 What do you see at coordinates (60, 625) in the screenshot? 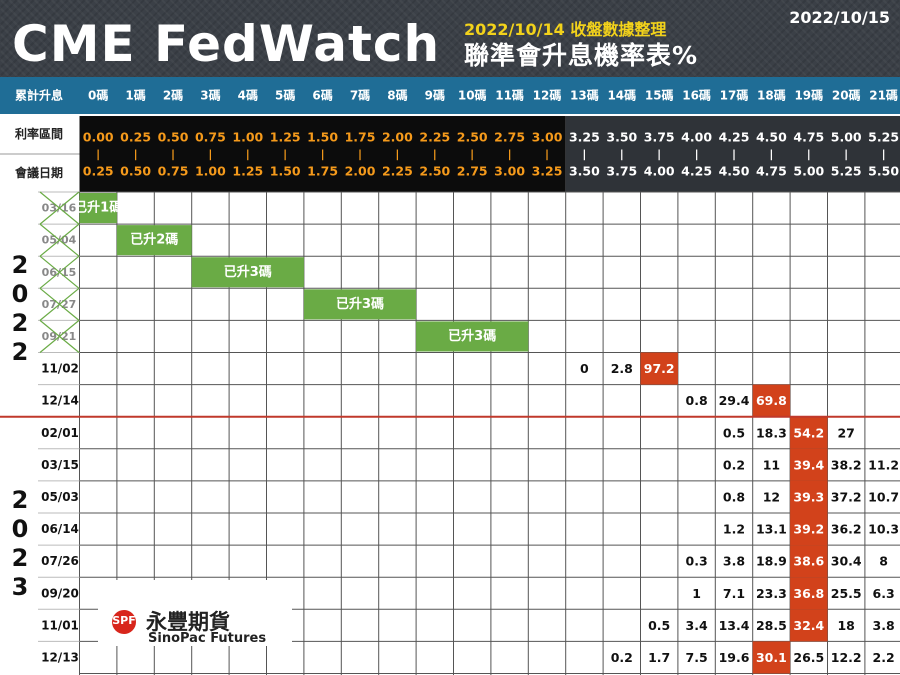
I see `meeting-date: 11/01` at bounding box center [60, 625].